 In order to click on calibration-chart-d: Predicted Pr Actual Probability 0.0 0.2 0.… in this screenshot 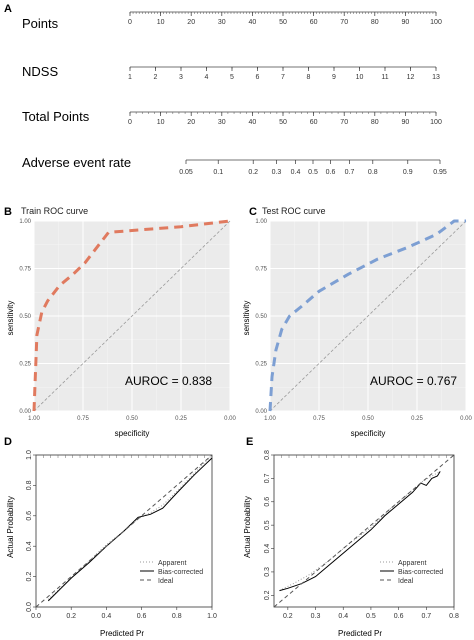, I will do `click(111, 544)`.